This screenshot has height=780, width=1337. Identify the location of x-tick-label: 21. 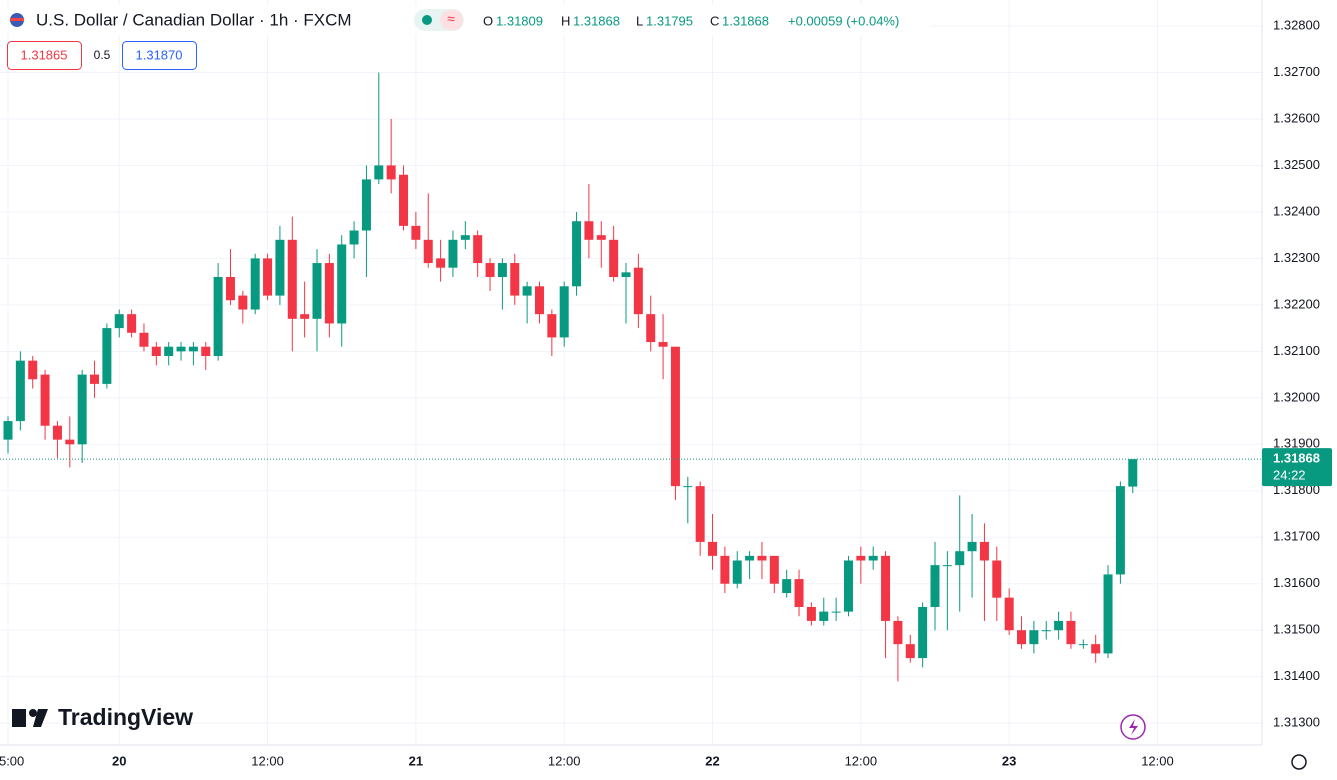
(416, 760).